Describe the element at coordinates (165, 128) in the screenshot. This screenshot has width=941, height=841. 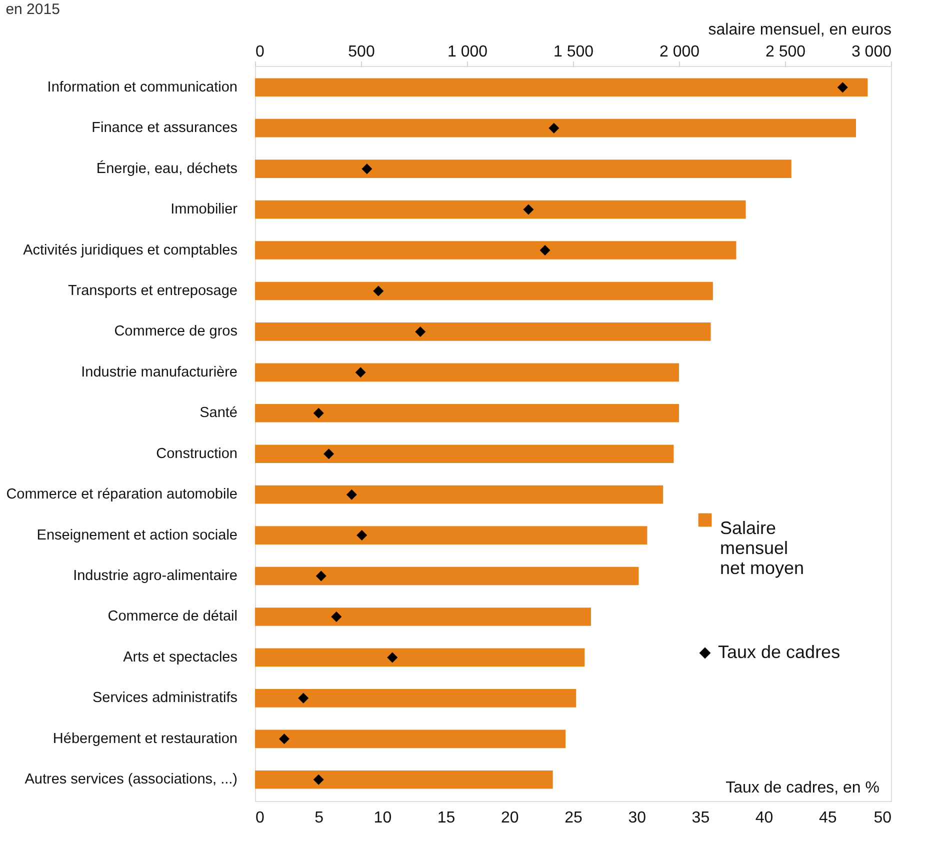
I see `y-tick-label: Finance et assurances` at that location.